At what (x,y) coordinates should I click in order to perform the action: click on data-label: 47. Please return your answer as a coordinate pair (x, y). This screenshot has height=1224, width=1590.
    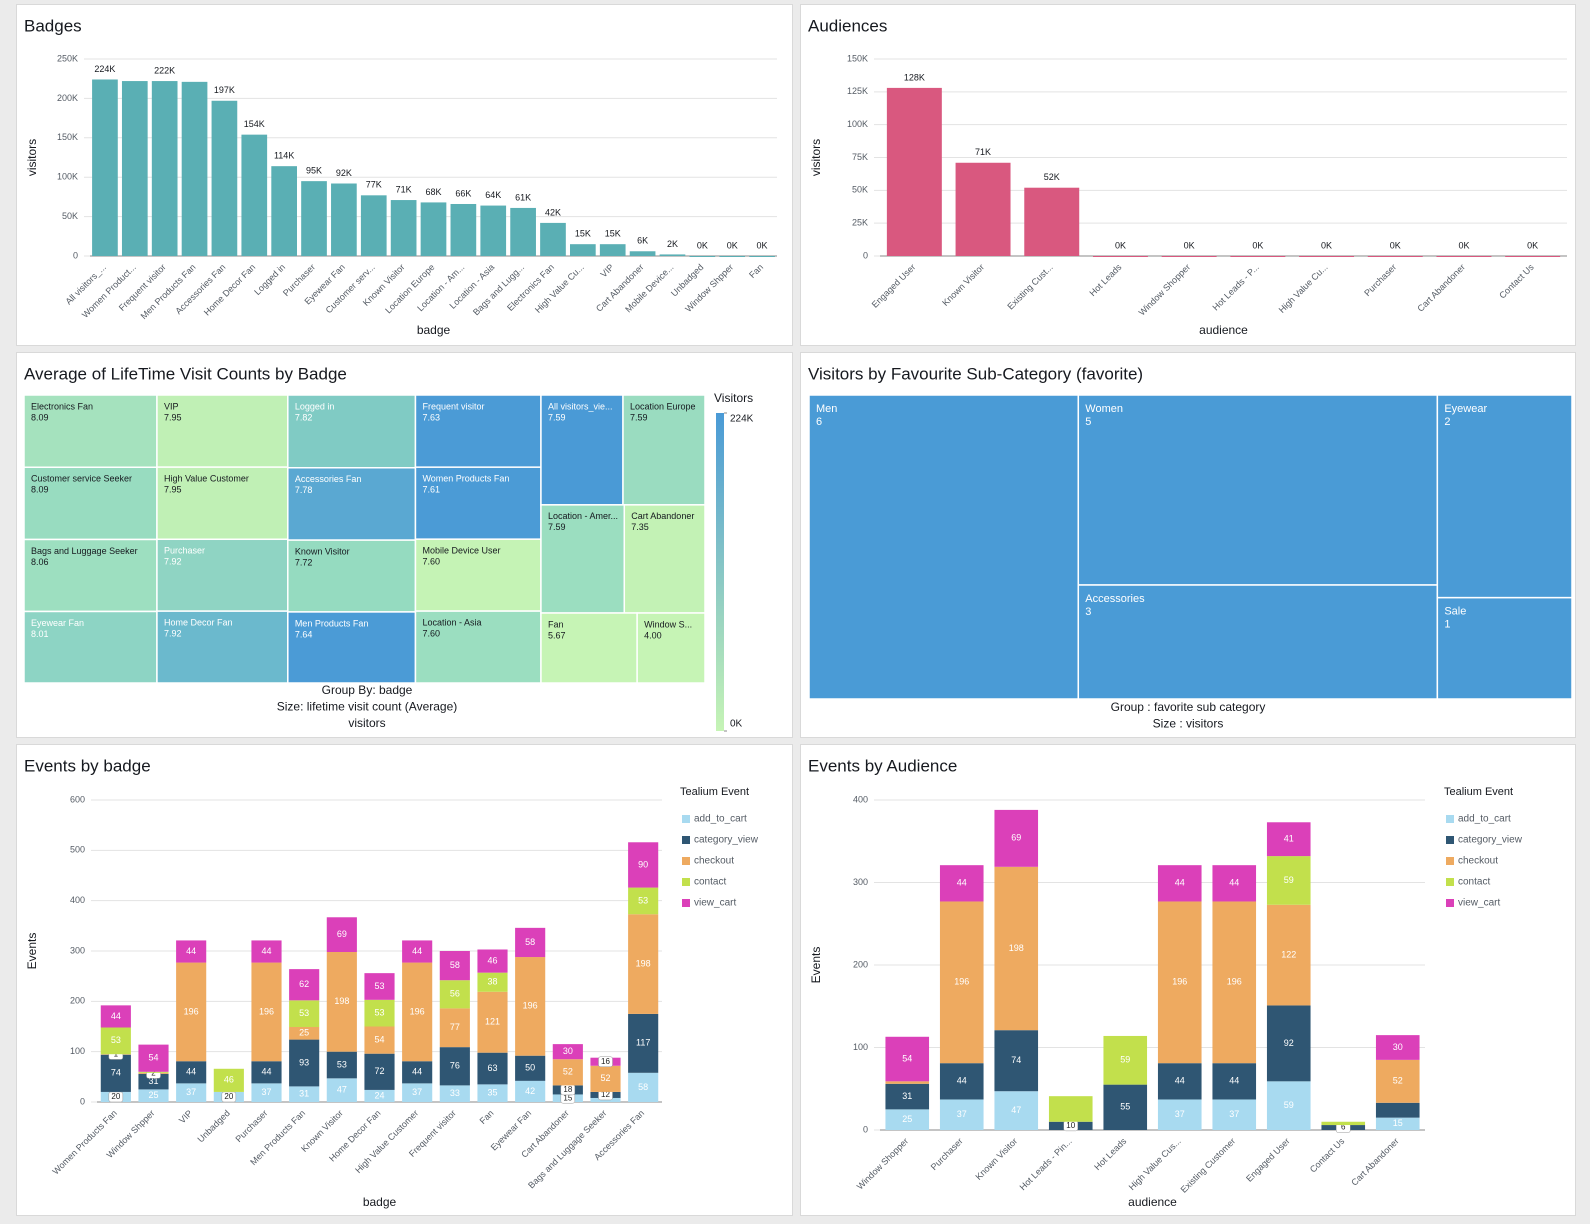
    Looking at the image, I should click on (342, 1090).